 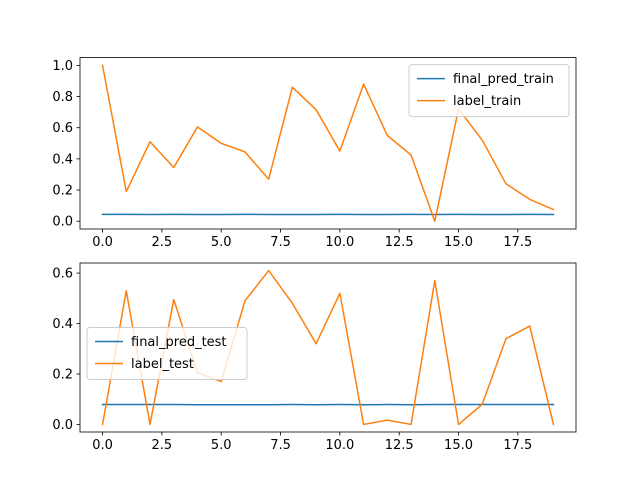 What do you see at coordinates (503, 79) in the screenshot?
I see `train-legend-label-0: final_pred_train` at bounding box center [503, 79].